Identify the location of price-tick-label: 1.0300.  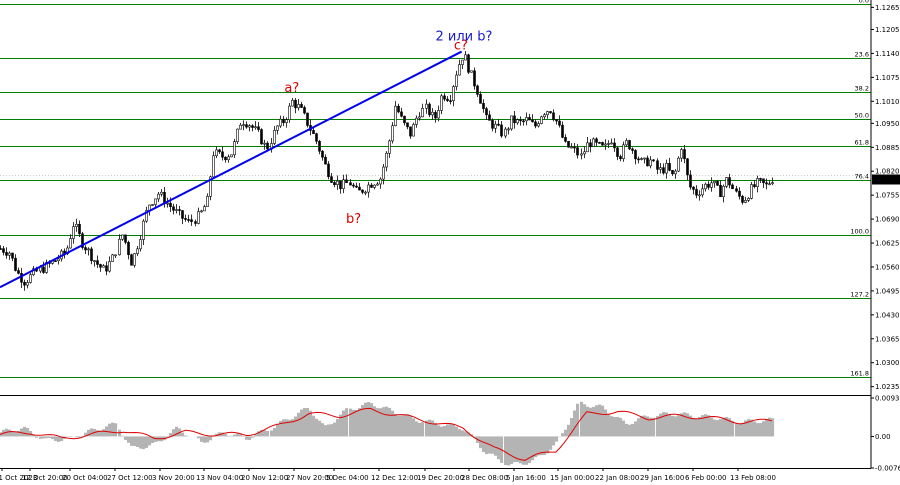
(887, 363).